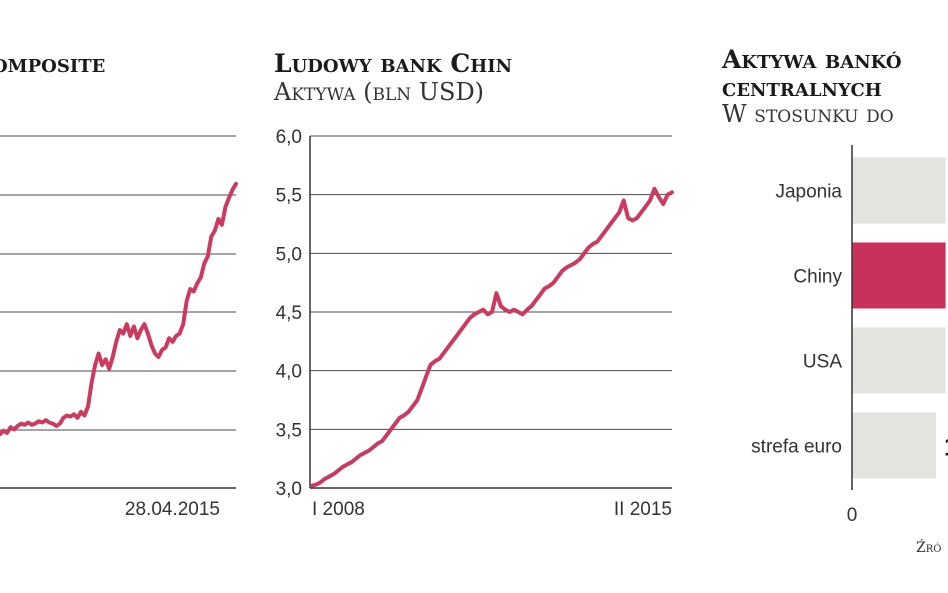  I want to click on pboc-y-tick-label: 5,5, so click(289, 196).